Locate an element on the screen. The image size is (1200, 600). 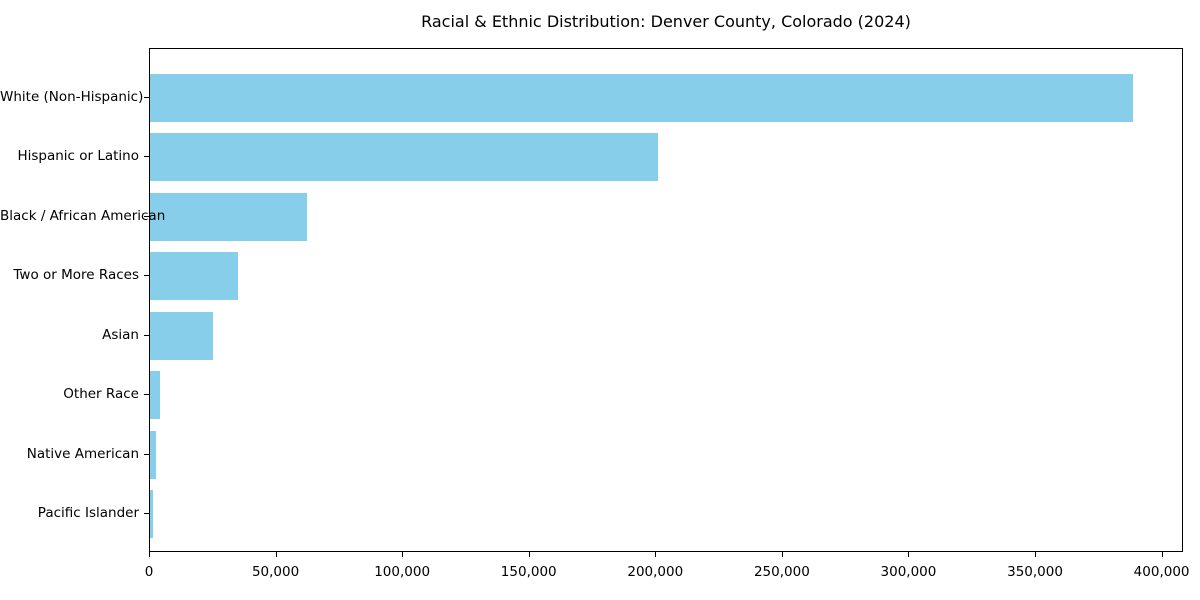
x-tick-label: 0 is located at coordinates (149, 572).